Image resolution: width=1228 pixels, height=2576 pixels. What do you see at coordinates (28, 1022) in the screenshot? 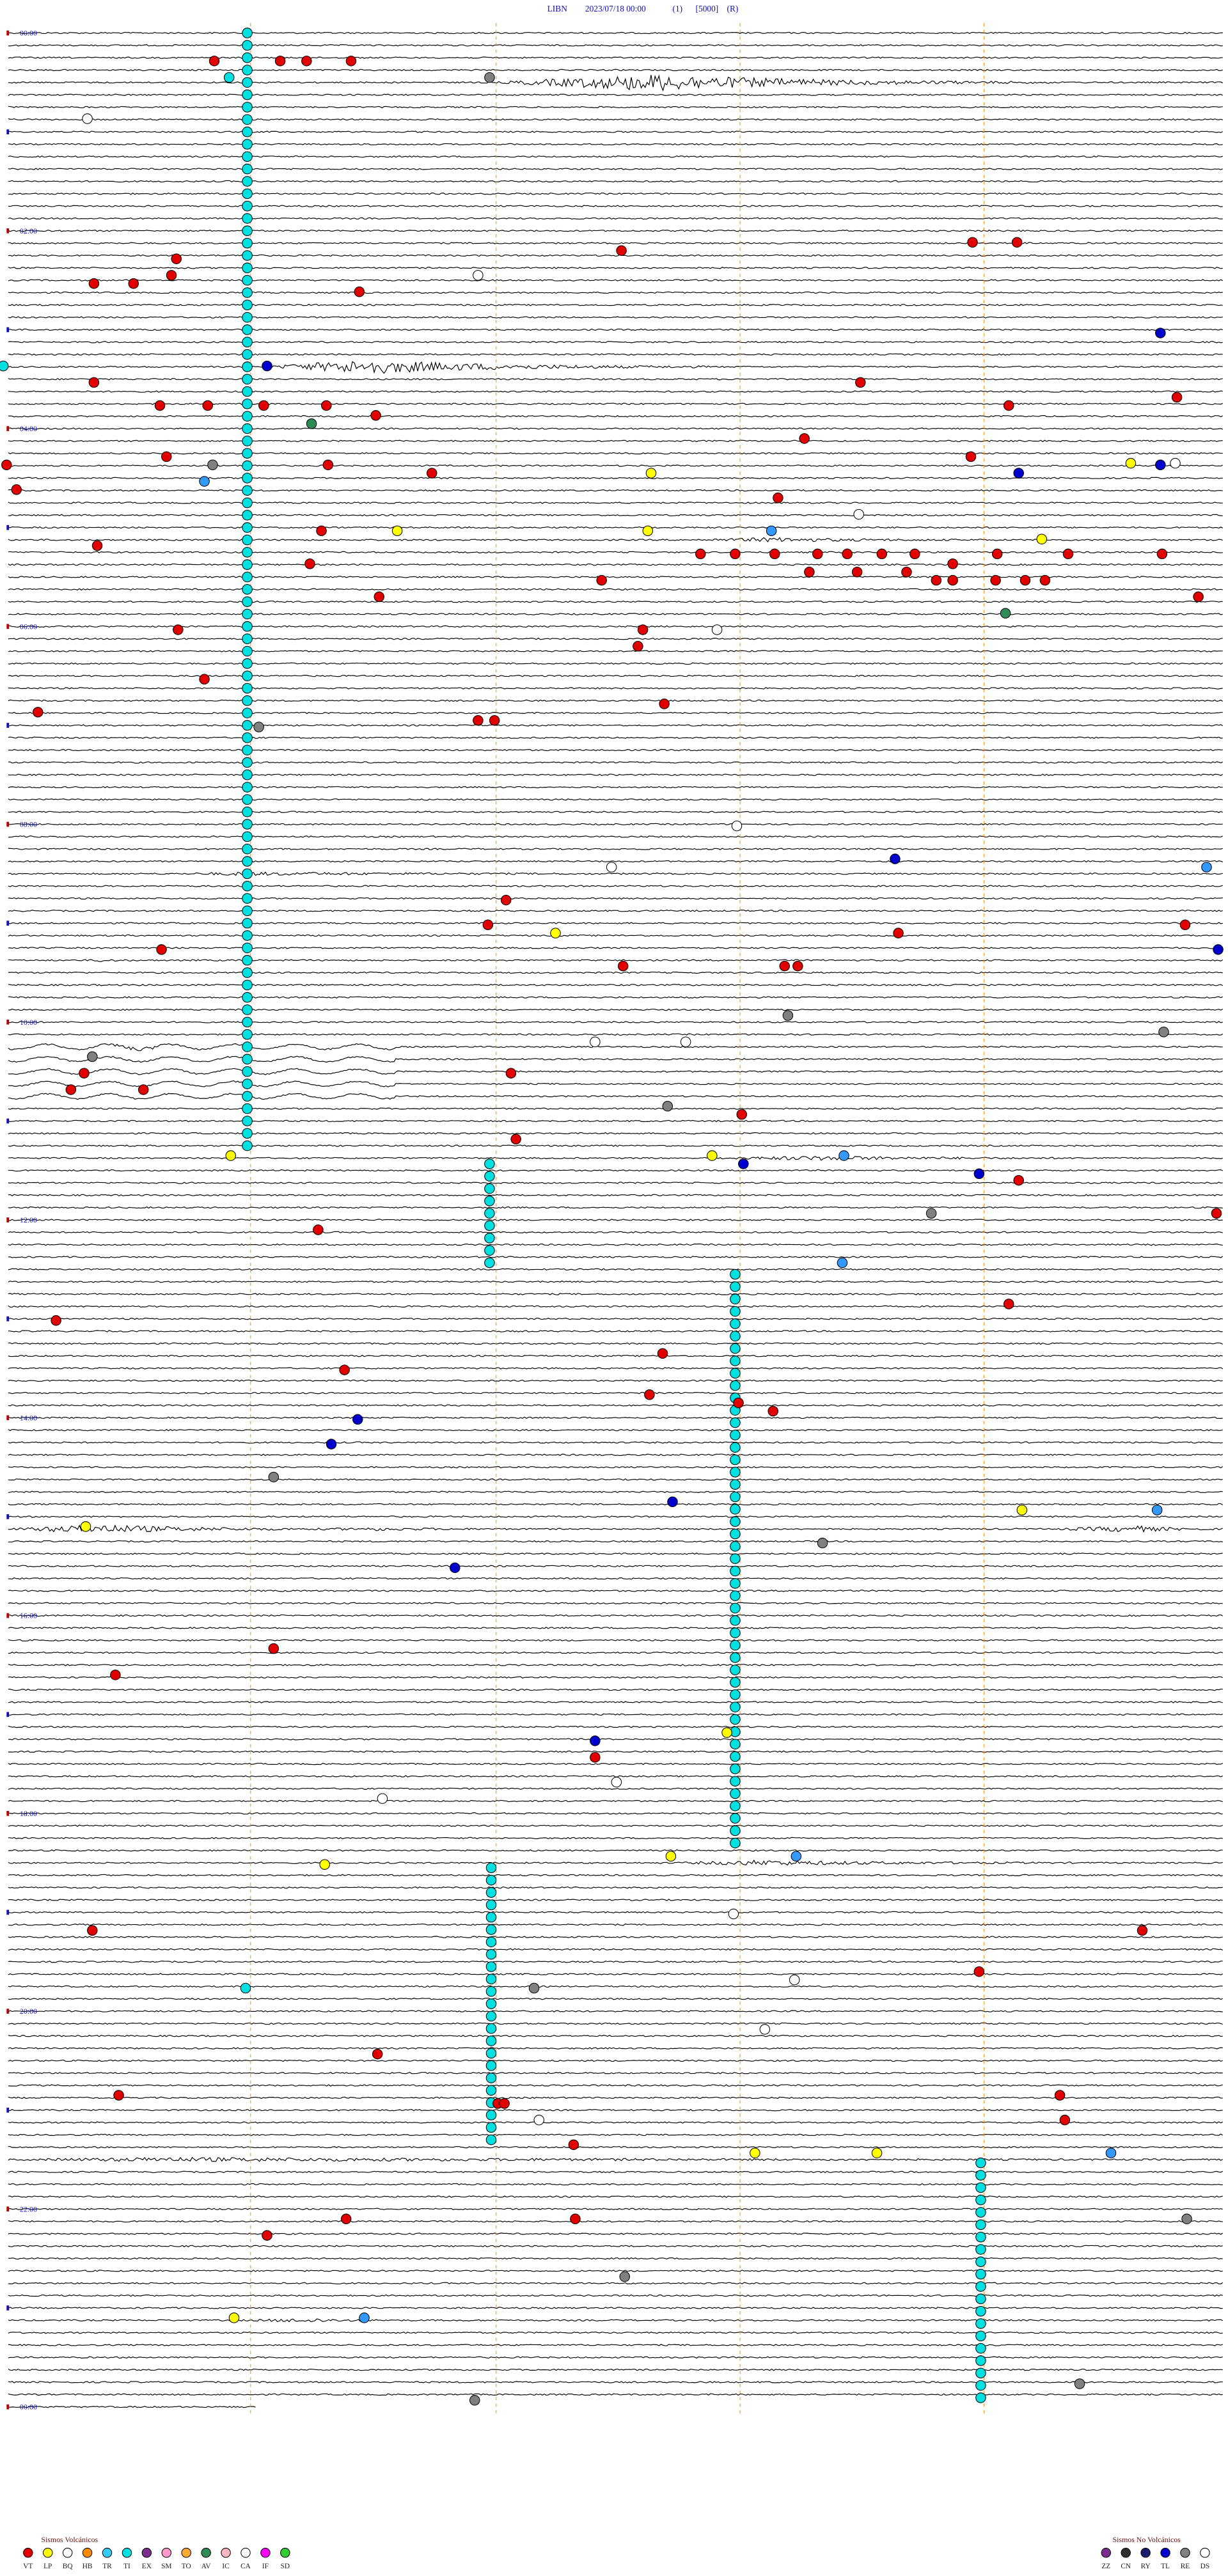
I see `hour-label: 10:00` at bounding box center [28, 1022].